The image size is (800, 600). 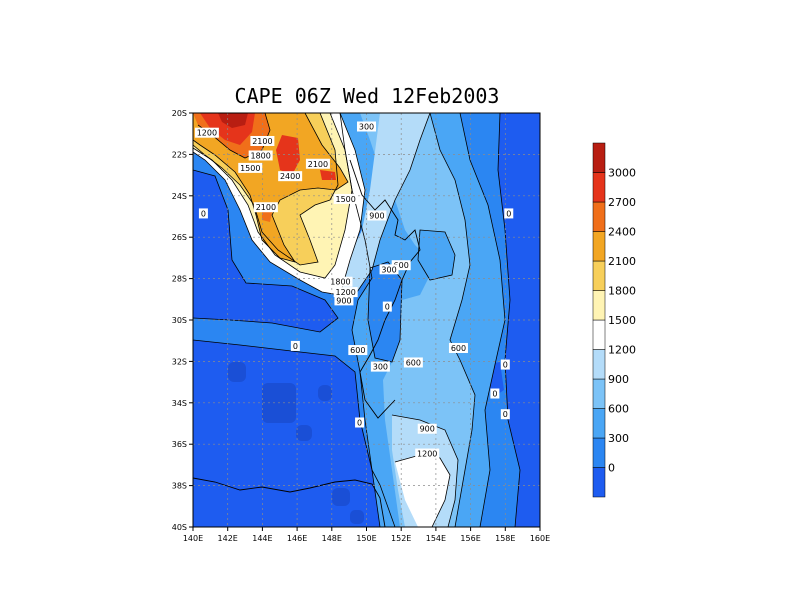 I want to click on coastline-south, so click(x=289, y=502).